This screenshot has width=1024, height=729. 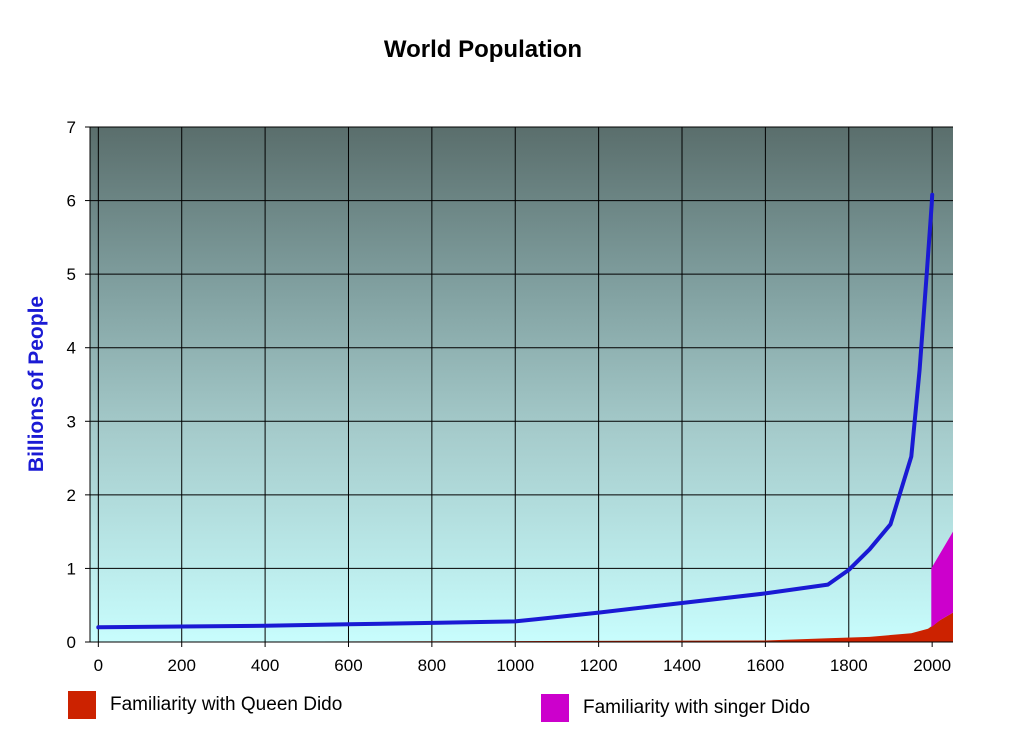 I want to click on y-tick-label-0: 0, so click(x=71, y=642).